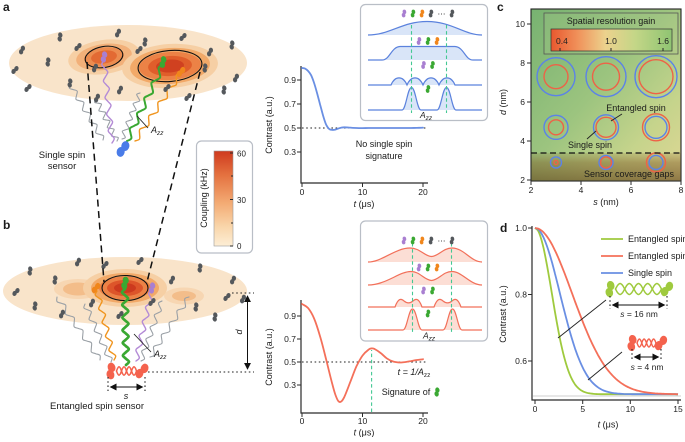 The width and height of the screenshot is (685, 442). Describe the element at coordinates (160, 355) in the screenshot. I see `azz-label-b: Azz` at that location.